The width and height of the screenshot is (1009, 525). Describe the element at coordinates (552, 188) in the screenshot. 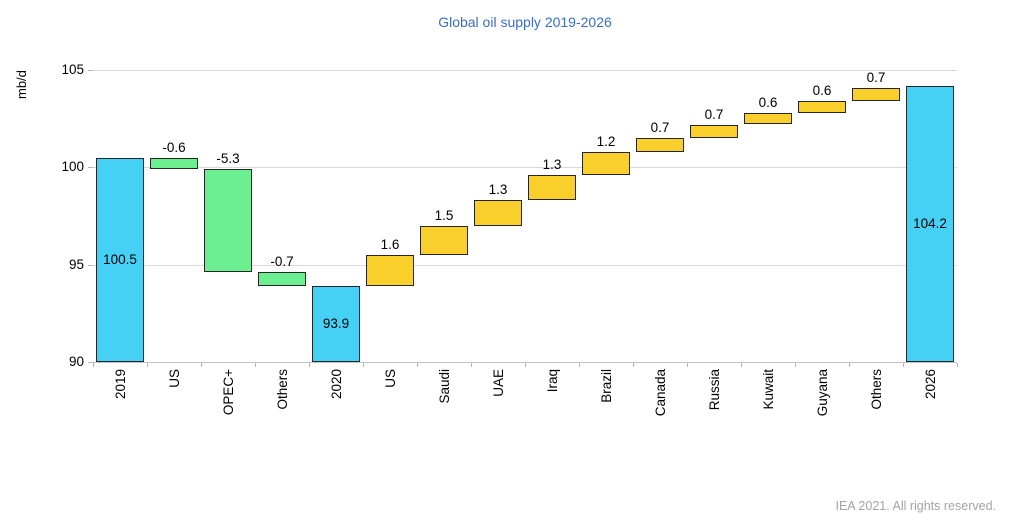

I see `bar-iraq` at that location.